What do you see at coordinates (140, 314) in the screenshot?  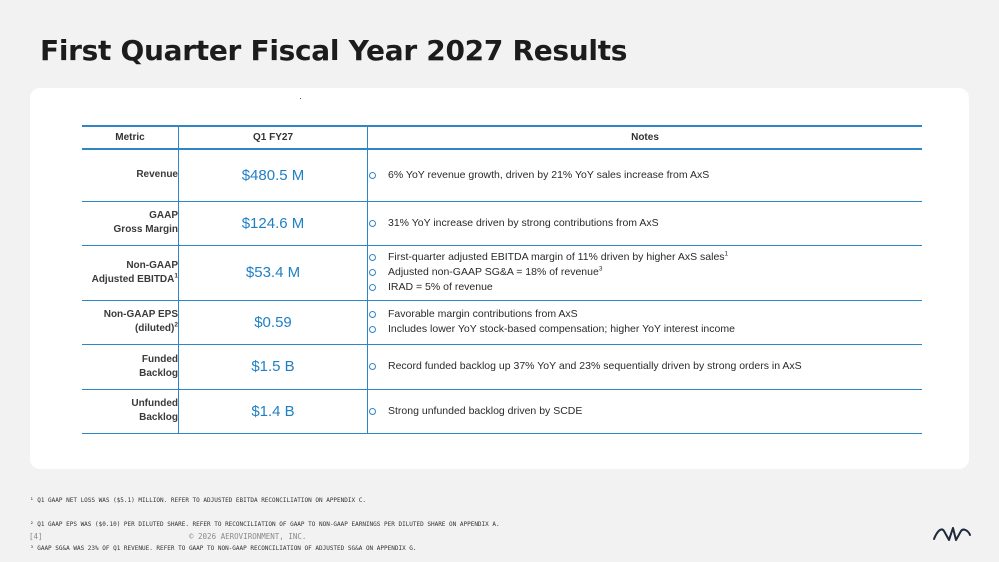 I see `metric-label-line: Non-GAAP EPS` at bounding box center [140, 314].